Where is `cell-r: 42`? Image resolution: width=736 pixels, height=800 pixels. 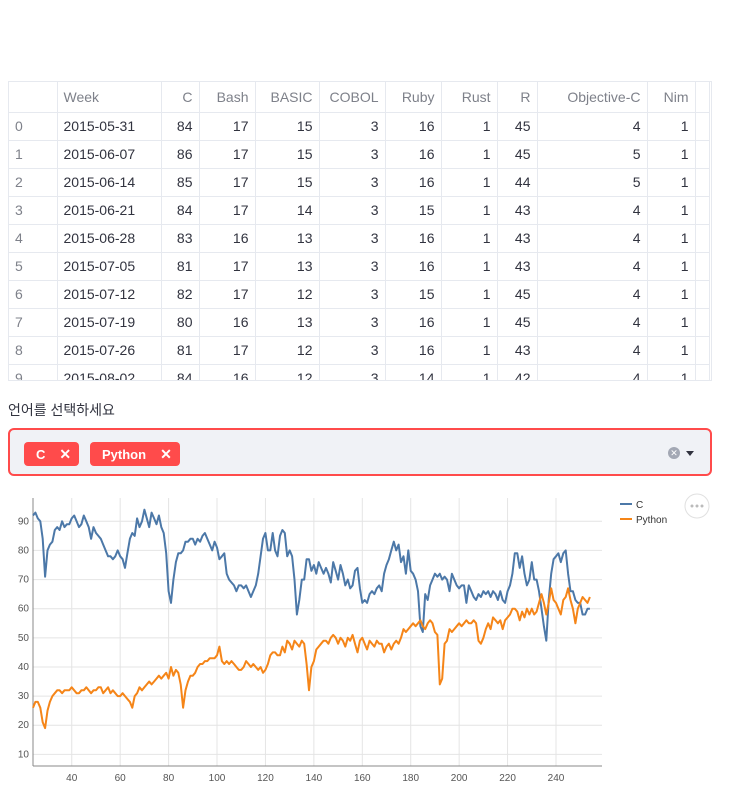
cell-r: 42 is located at coordinates (517, 372).